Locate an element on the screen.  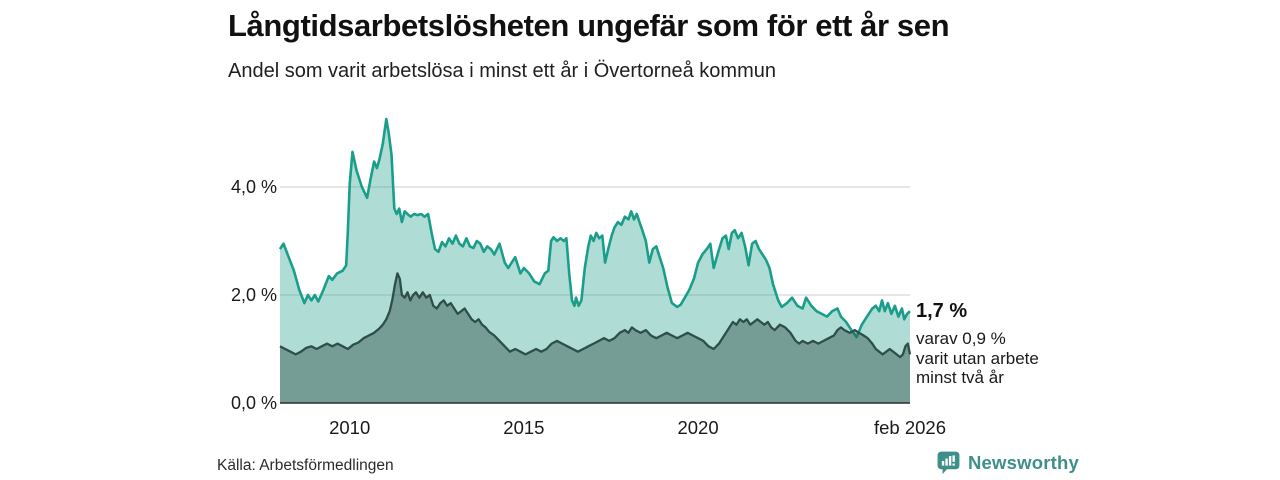
x-tick-label: 2020 is located at coordinates (698, 427).